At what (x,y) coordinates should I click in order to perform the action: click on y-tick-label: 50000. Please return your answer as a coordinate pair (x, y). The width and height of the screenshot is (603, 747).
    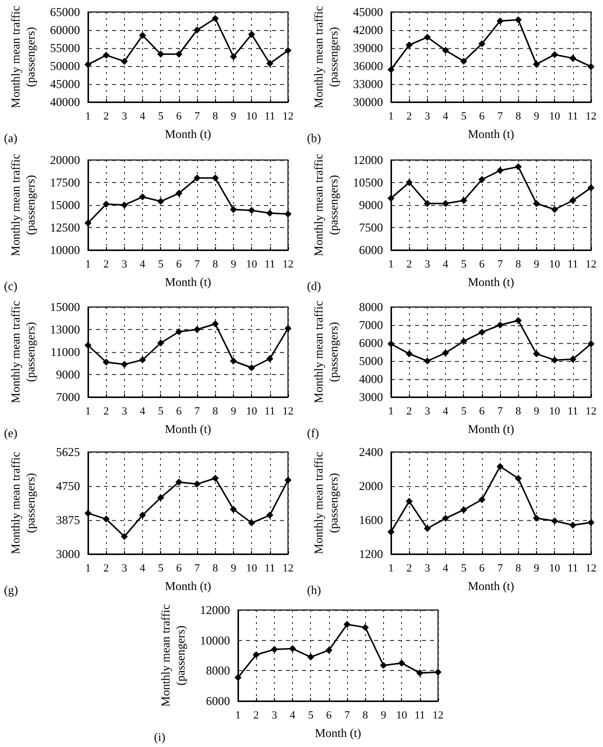
    Looking at the image, I should click on (65, 66).